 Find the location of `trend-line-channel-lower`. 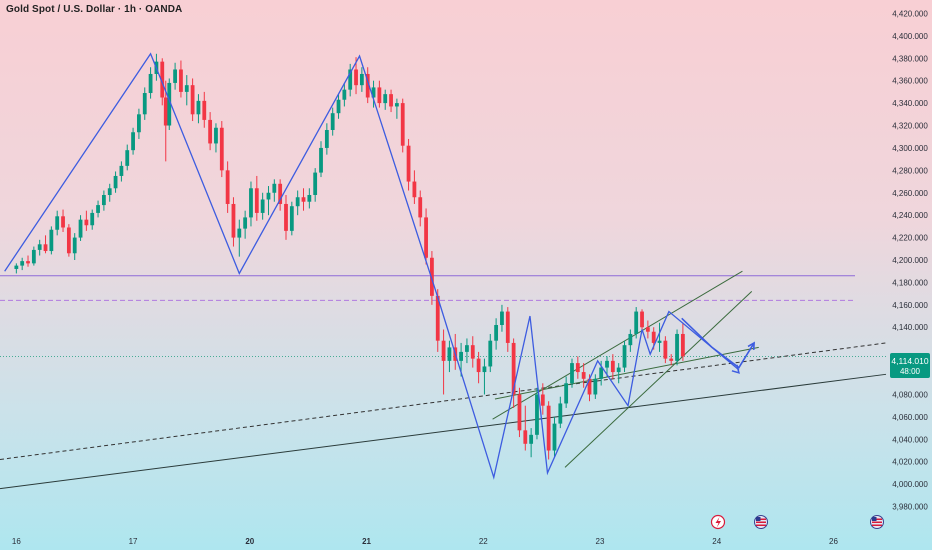

trend-line-channel-lower is located at coordinates (658, 379).